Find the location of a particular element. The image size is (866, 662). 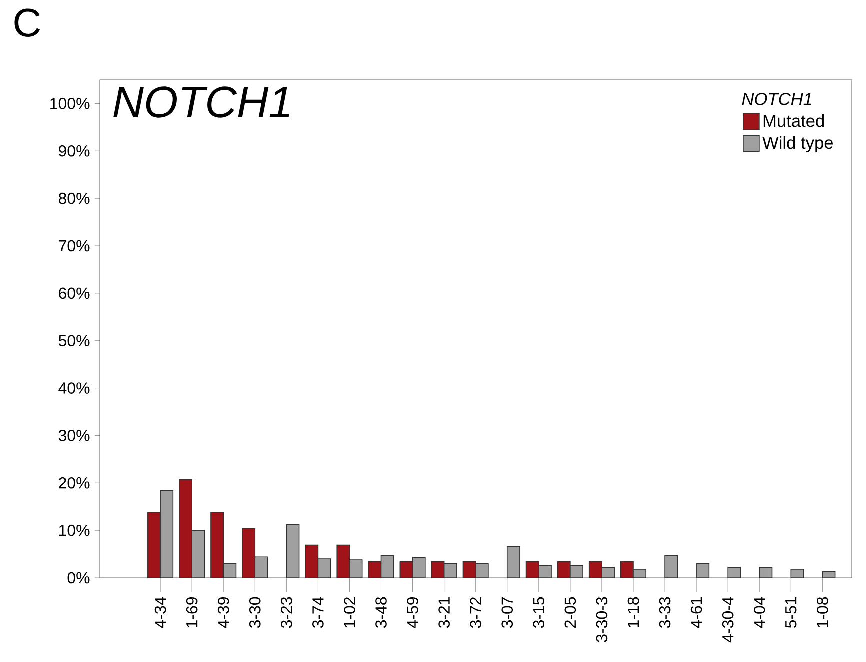

y-tick-label: 100% is located at coordinates (70, 104).